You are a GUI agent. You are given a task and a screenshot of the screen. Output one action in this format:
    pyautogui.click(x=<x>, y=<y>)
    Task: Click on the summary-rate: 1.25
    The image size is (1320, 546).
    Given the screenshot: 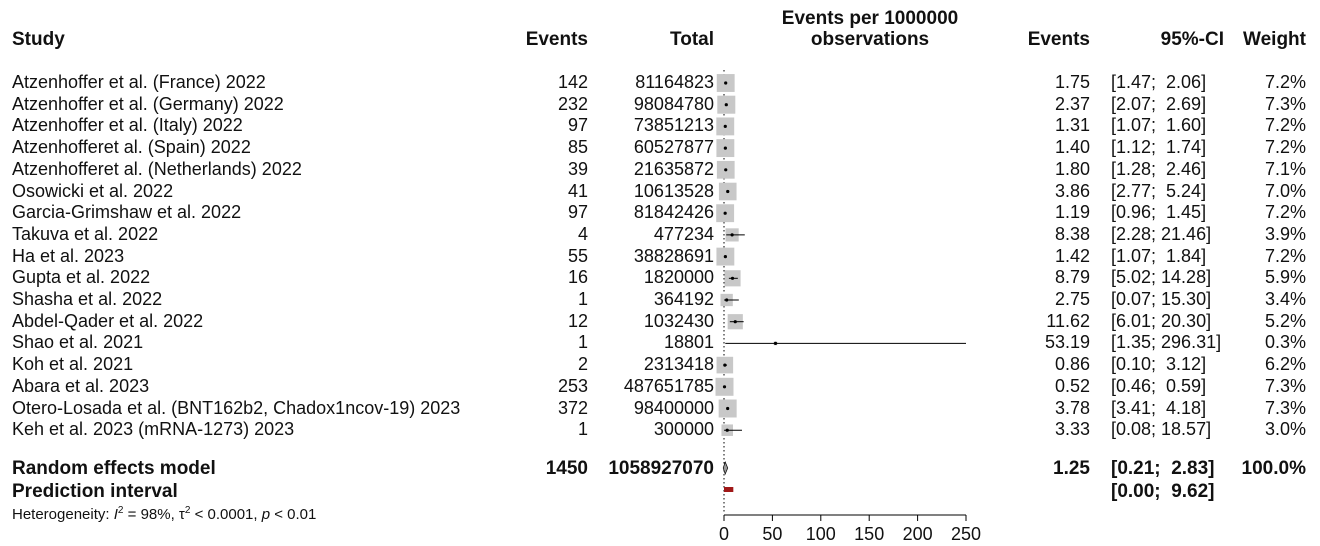 What is the action you would take?
    pyautogui.click(x=1071, y=468)
    